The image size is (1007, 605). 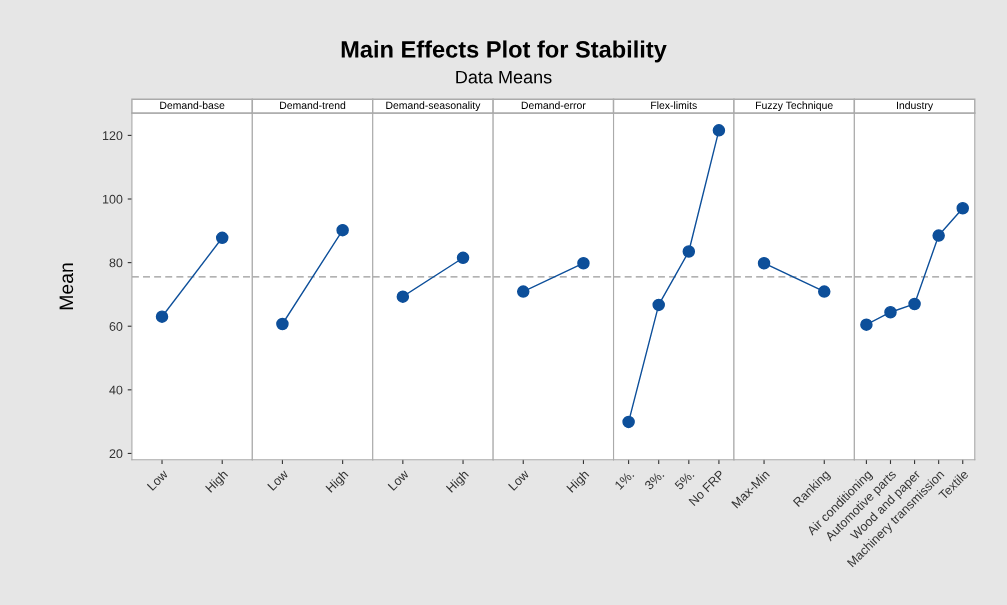 What do you see at coordinates (624, 479) in the screenshot?
I see `x-tick-label: 1%.` at bounding box center [624, 479].